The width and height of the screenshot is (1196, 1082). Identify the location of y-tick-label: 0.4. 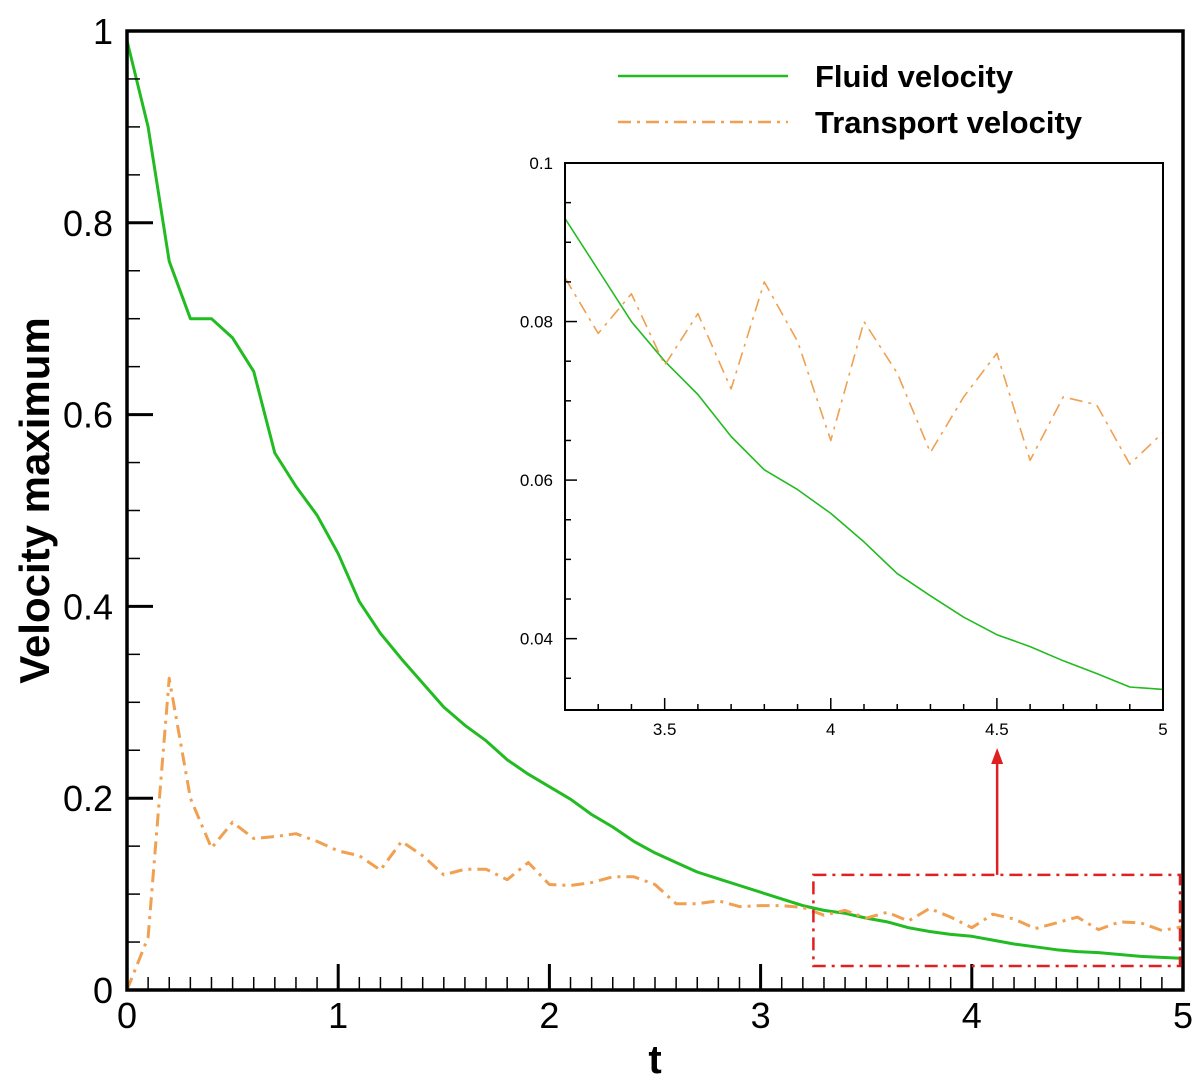
(88, 606).